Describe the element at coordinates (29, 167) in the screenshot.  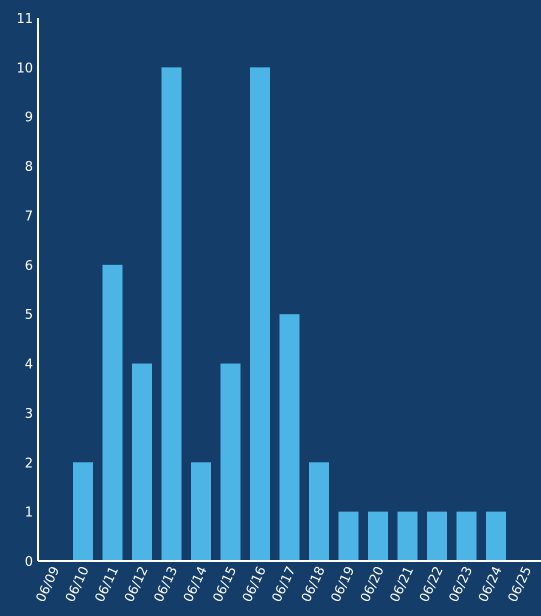
I see `y-tick-label: 8` at that location.